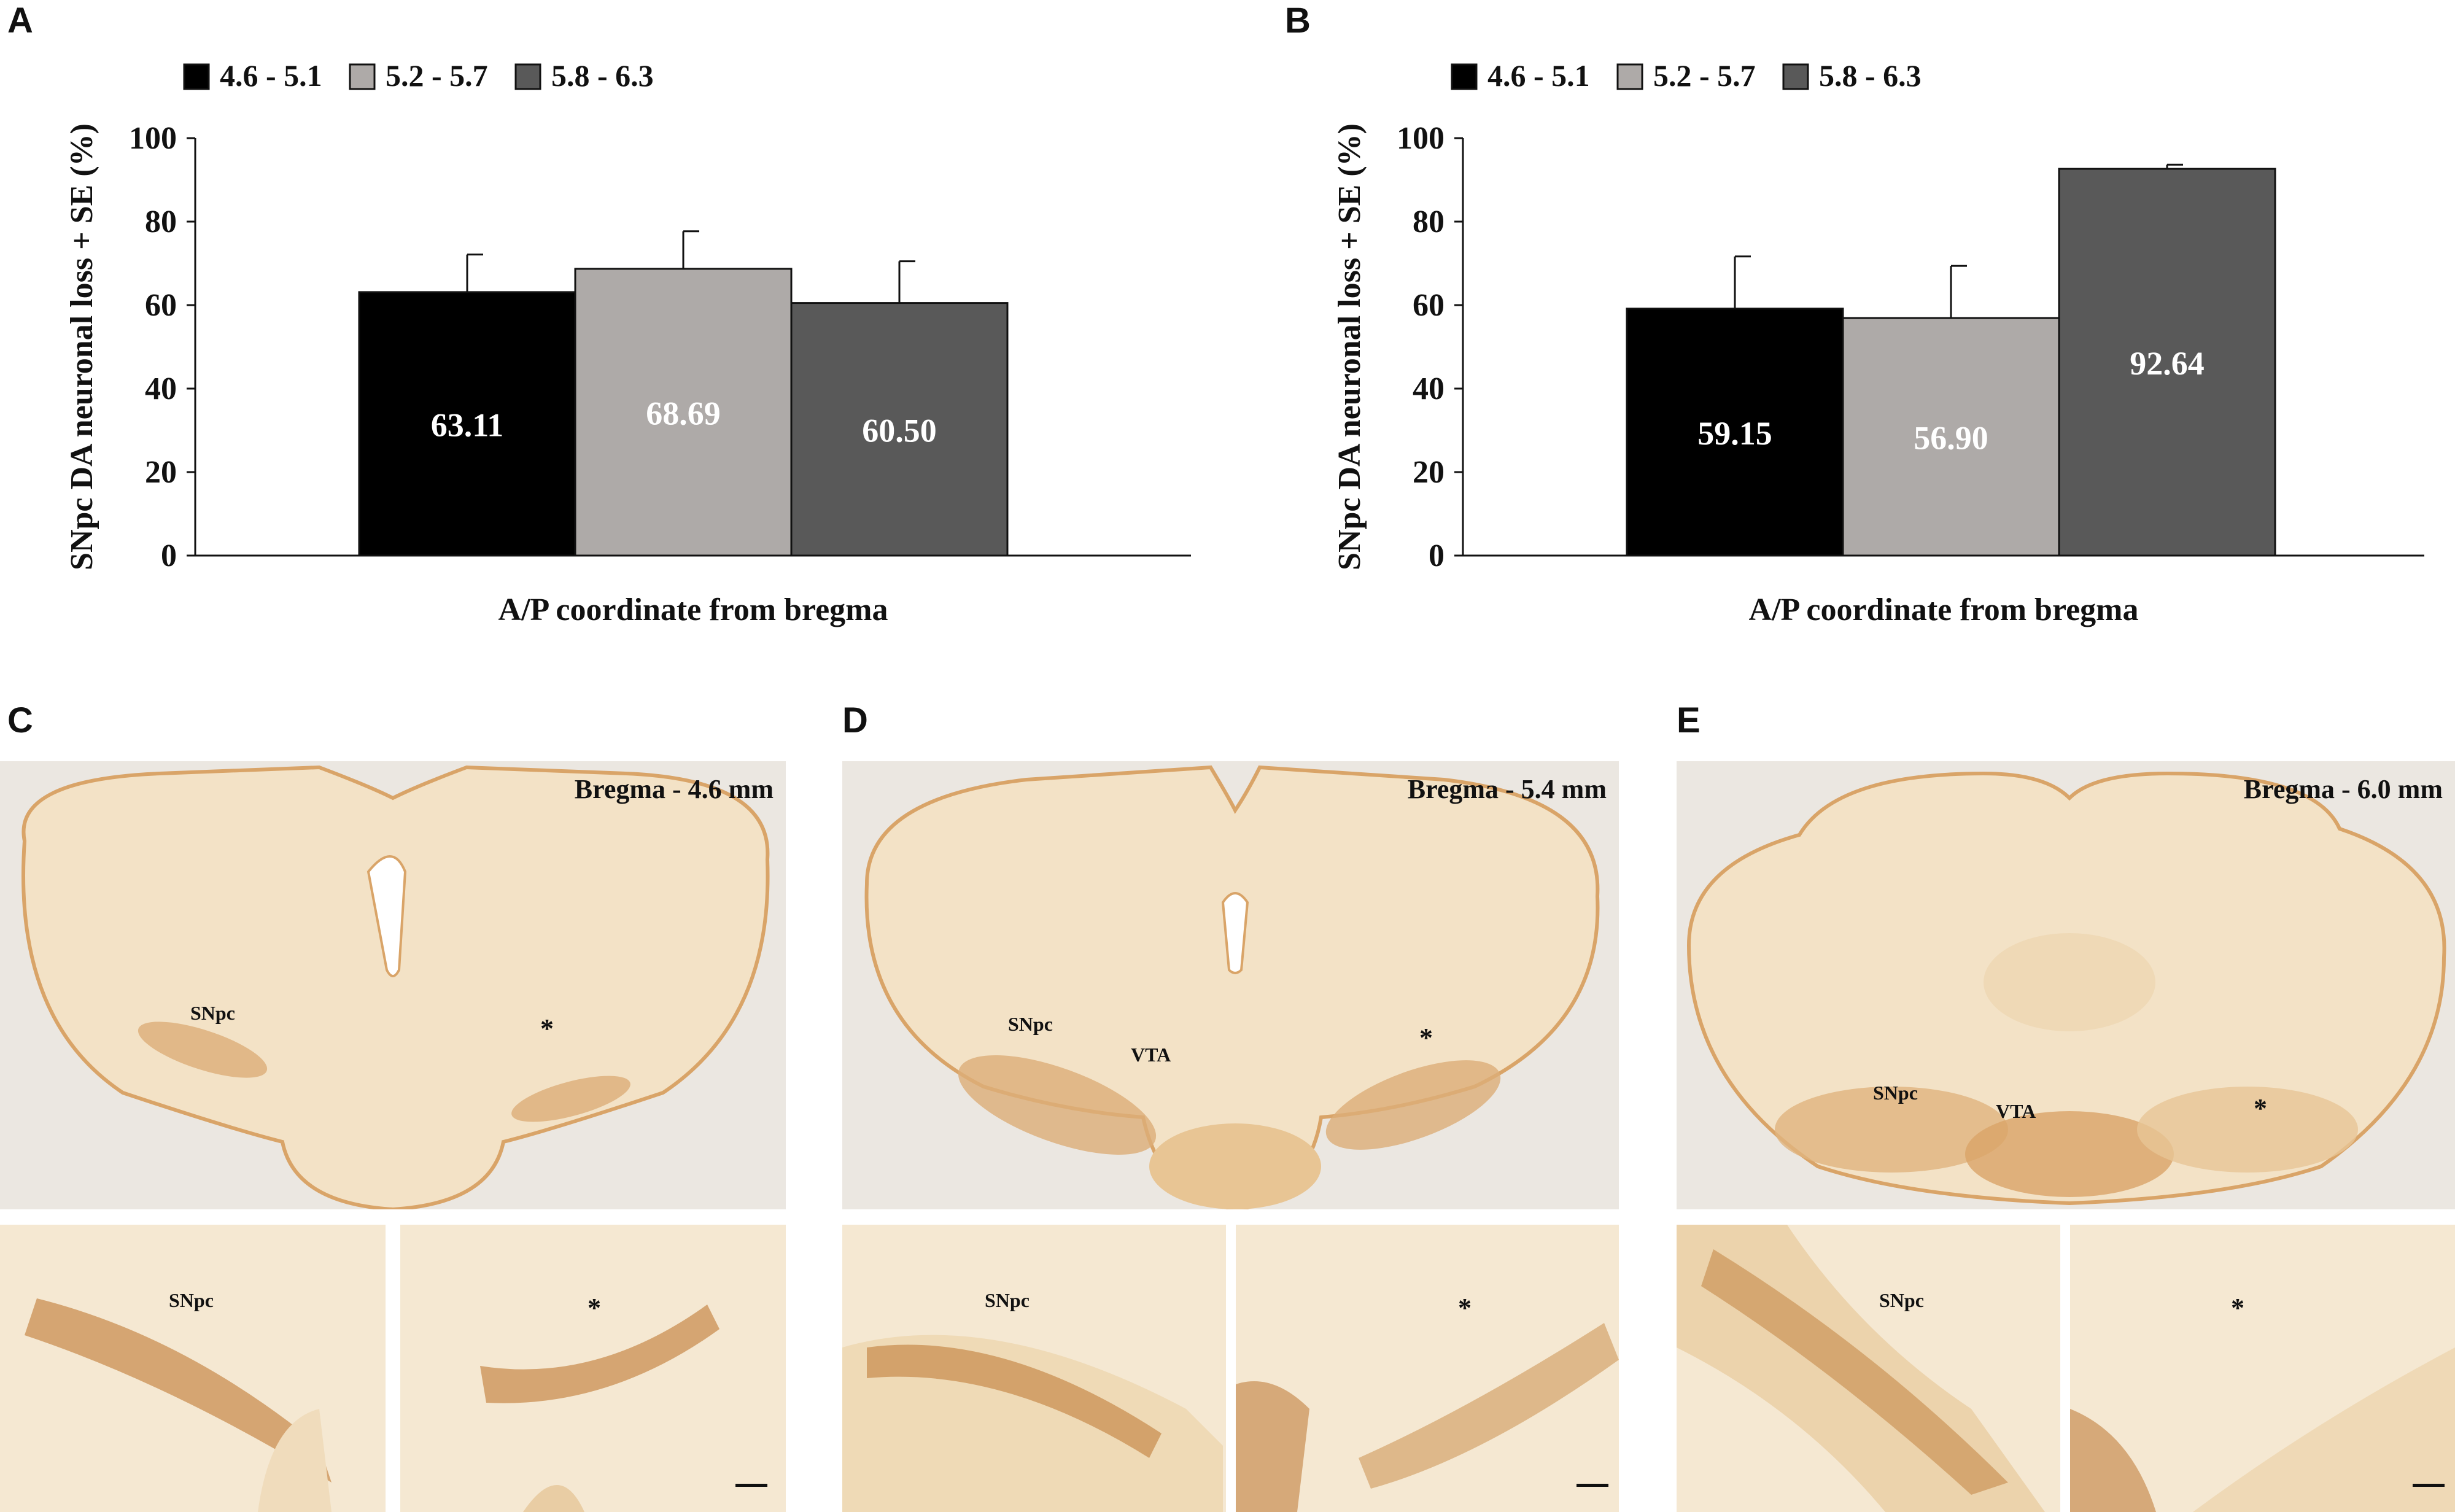 This screenshot has width=2455, height=1512. I want to click on brain-section-c-image, so click(393, 985).